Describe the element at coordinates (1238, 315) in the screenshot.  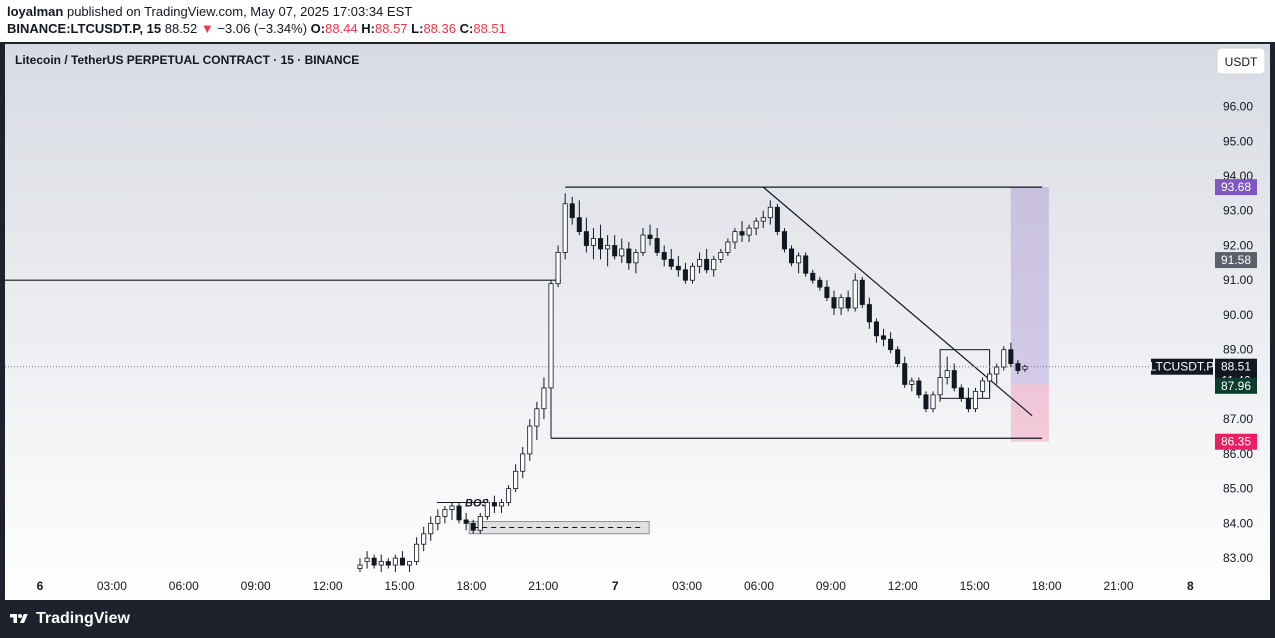
I see `y-tick-label: 90.00` at that location.